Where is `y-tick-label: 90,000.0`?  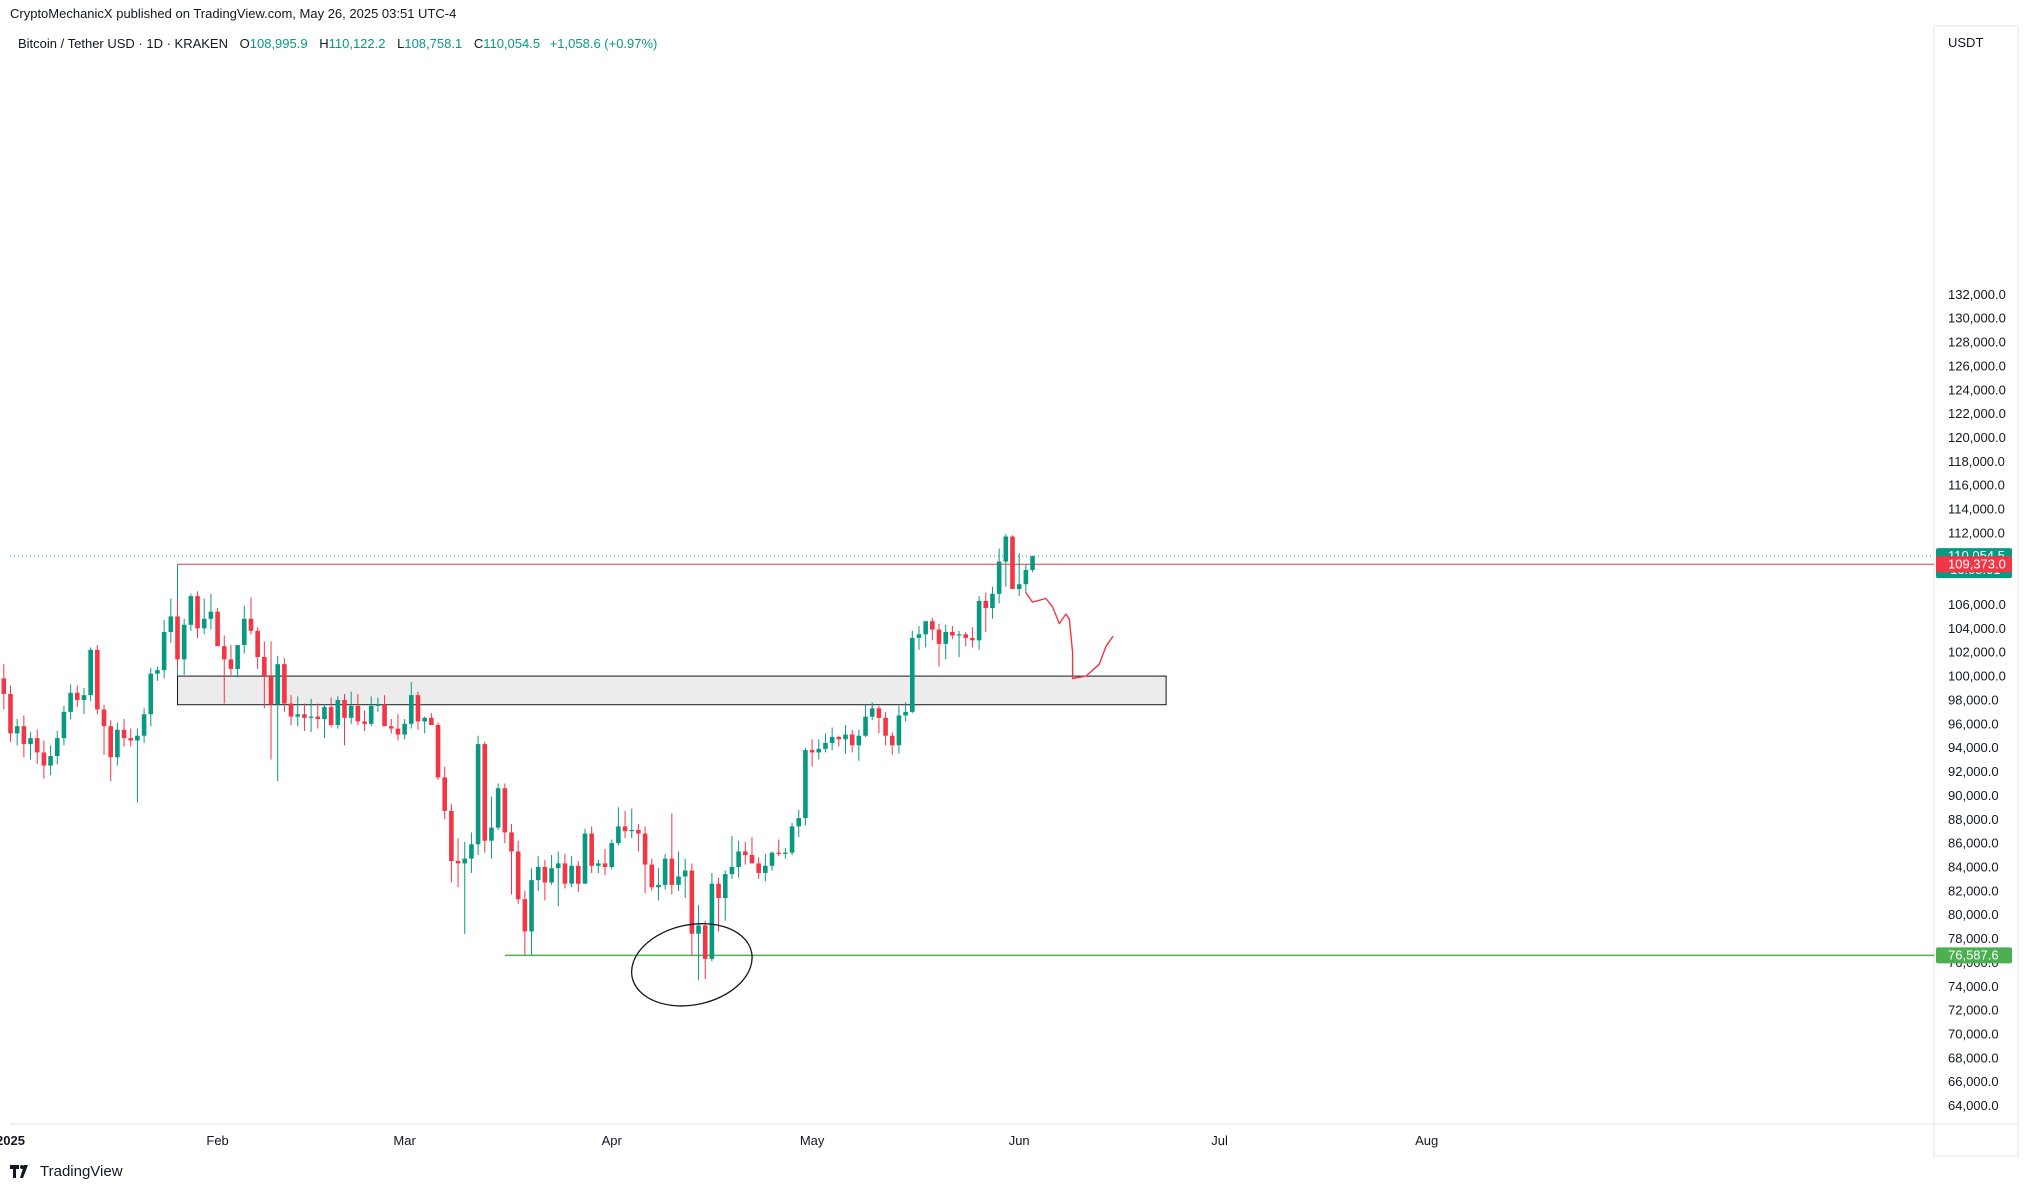 y-tick-label: 90,000.0 is located at coordinates (1973, 795).